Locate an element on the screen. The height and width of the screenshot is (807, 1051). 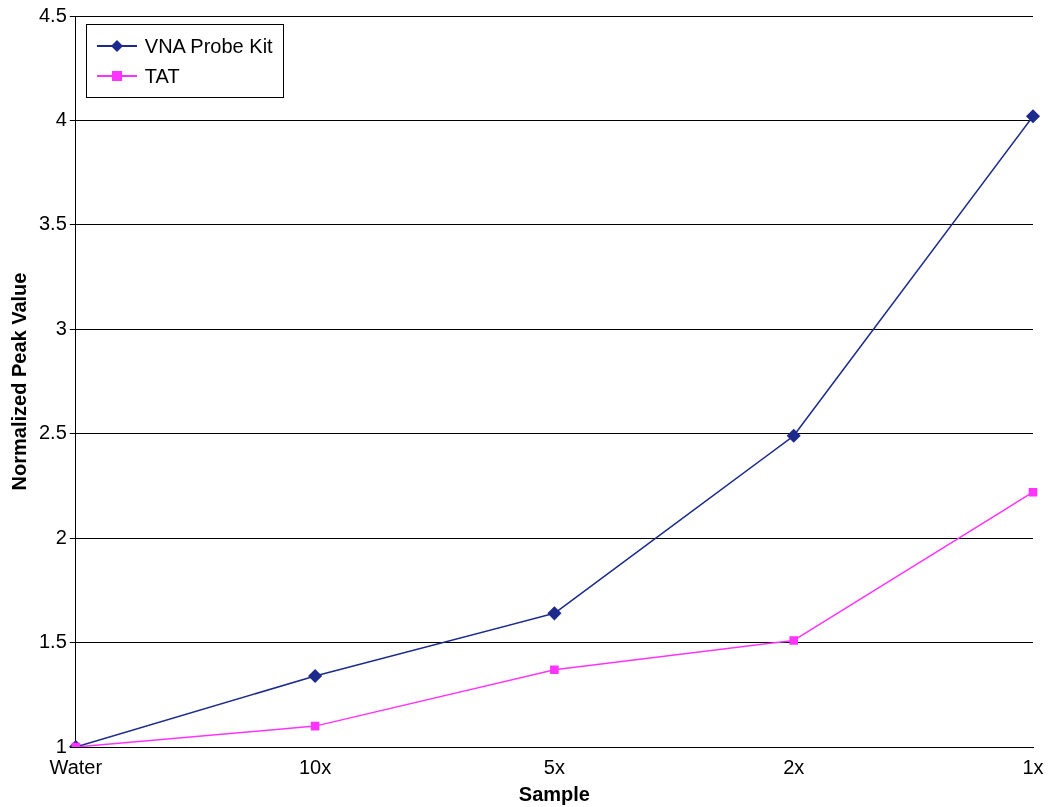
y-tick-label: 2 is located at coordinates (61, 536).